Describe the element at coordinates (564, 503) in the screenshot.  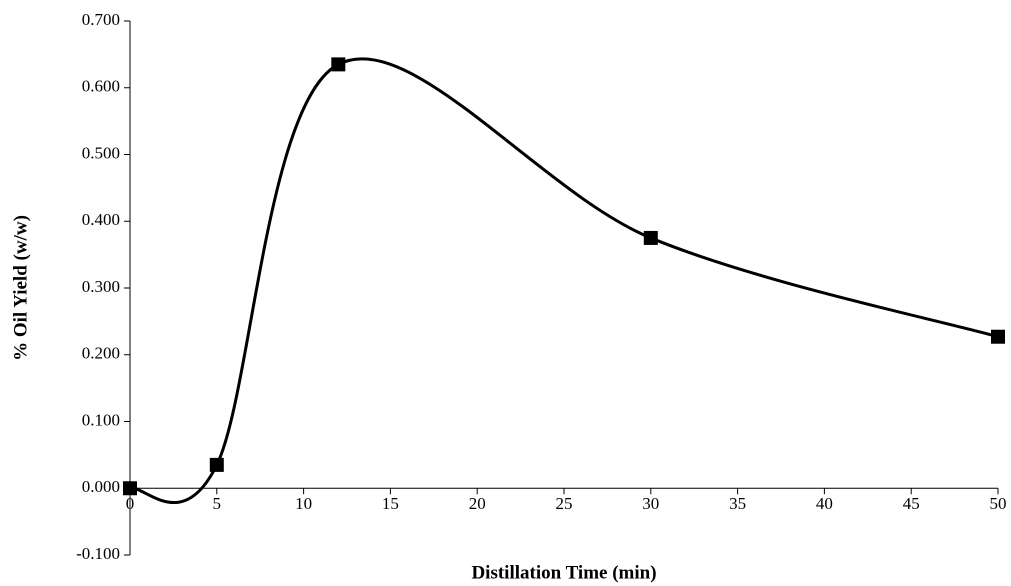
I see `x-tick-label: 25` at that location.